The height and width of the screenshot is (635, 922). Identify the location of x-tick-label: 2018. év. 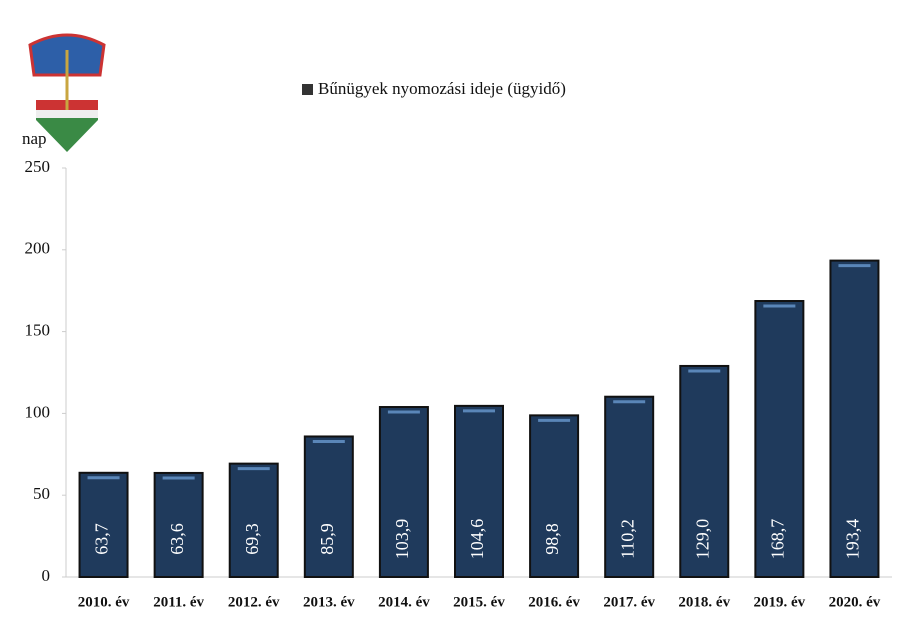
(704, 602).